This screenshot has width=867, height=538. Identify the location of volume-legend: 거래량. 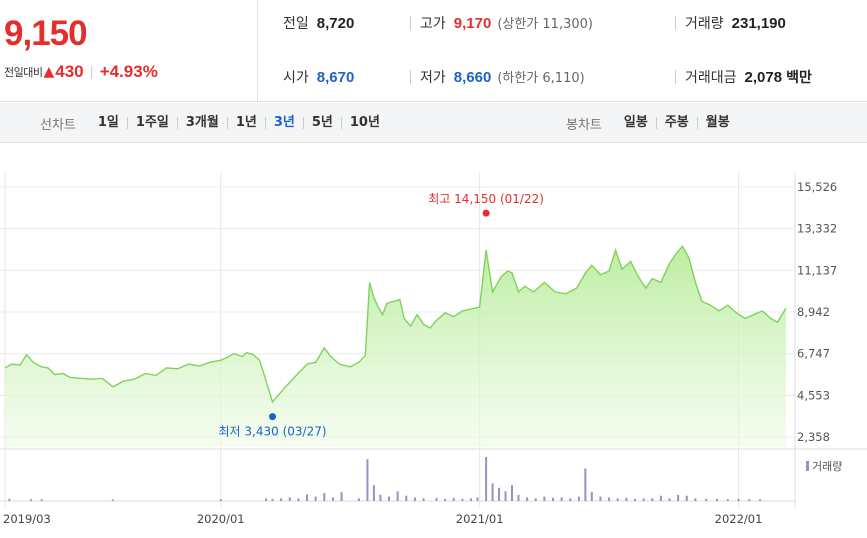
(827, 466).